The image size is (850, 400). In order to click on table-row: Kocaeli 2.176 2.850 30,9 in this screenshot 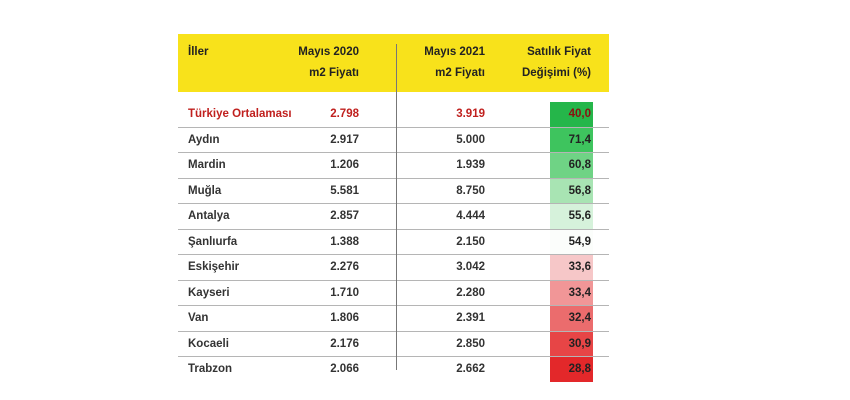, I will do `click(393, 344)`.